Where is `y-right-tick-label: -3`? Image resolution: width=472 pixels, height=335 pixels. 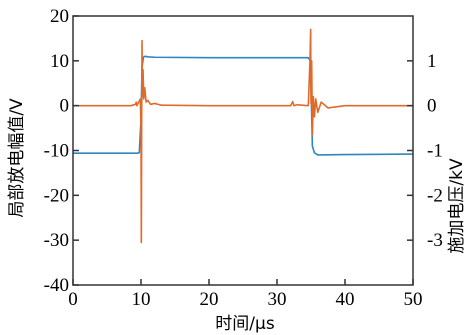
y-right-tick-label: -3 is located at coordinates (435, 240).